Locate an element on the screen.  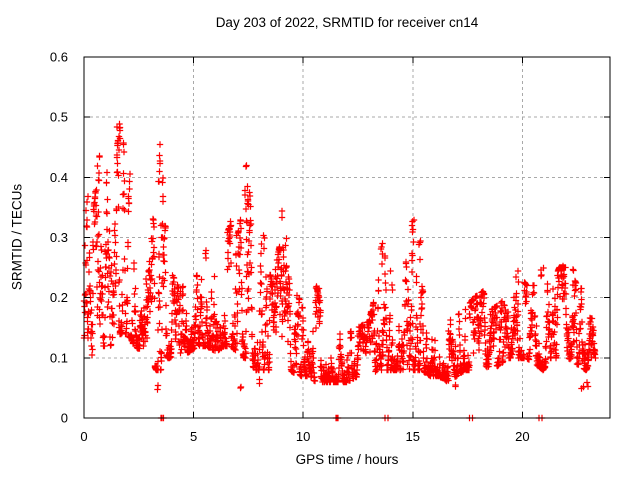
y-tick-label: 0 is located at coordinates (64, 418).